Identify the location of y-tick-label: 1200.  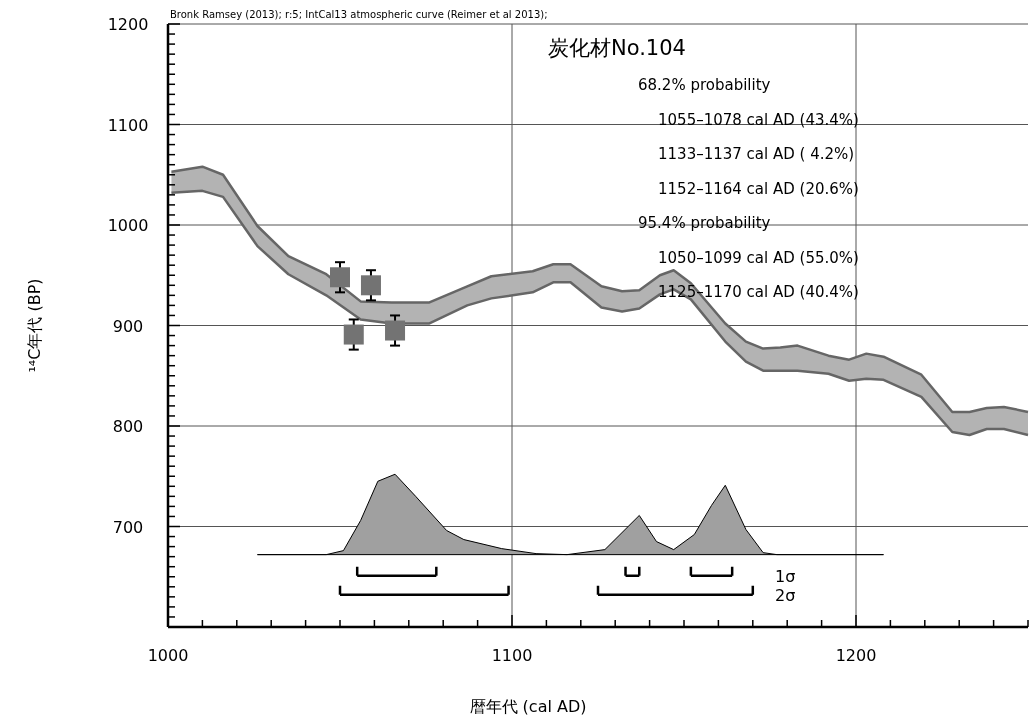
(128, 24).